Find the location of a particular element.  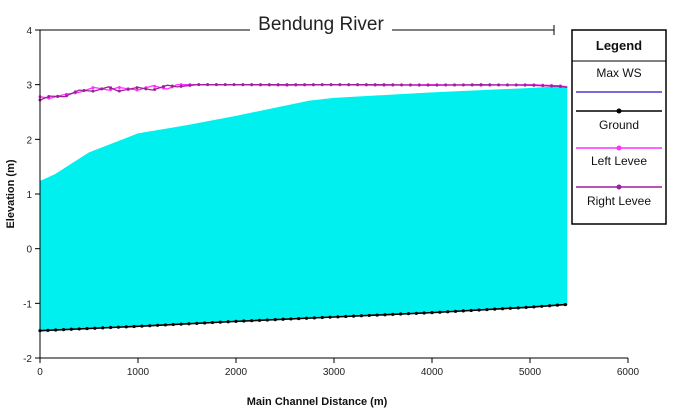

y-tick-label: 4 is located at coordinates (29, 31).